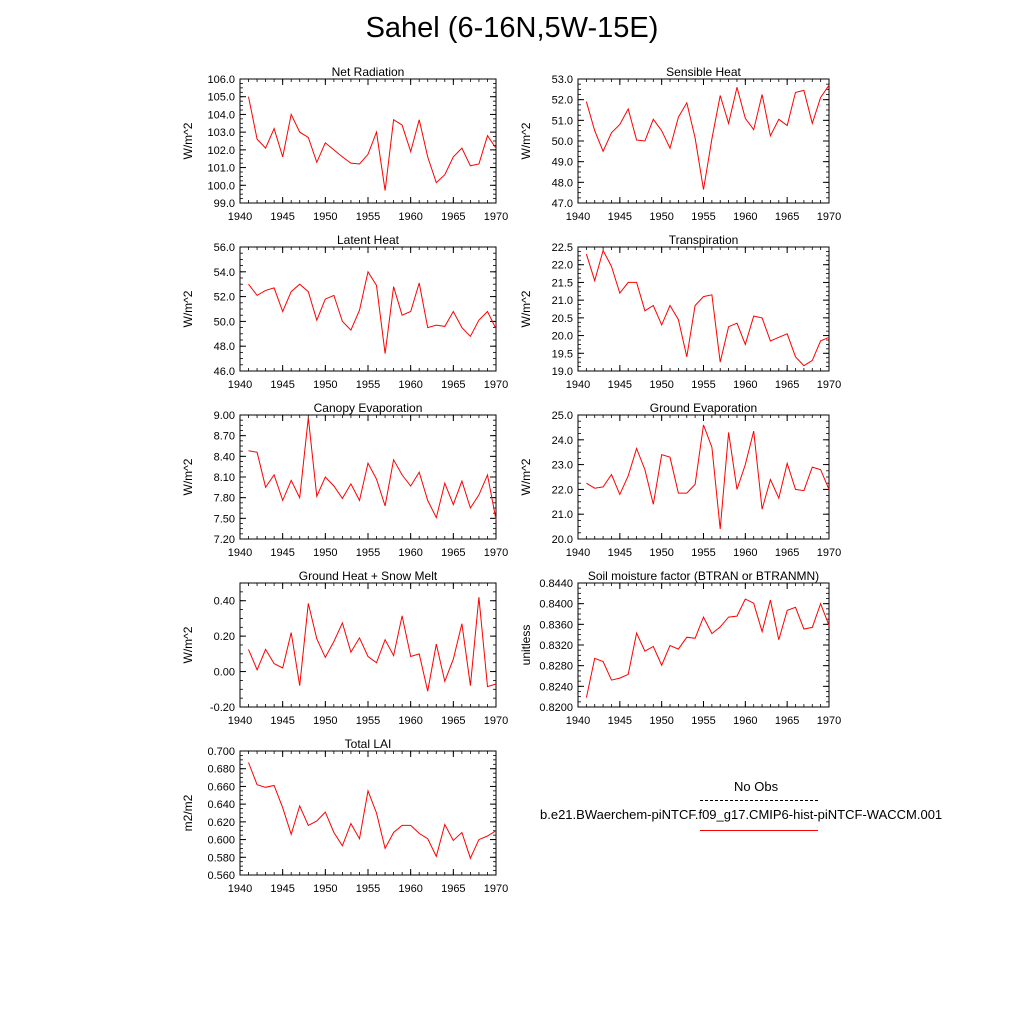 Image resolution: width=1024 pixels, height=1024 pixels. Describe the element at coordinates (562, 121) in the screenshot. I see `y-tick-label: 51.0` at that location.